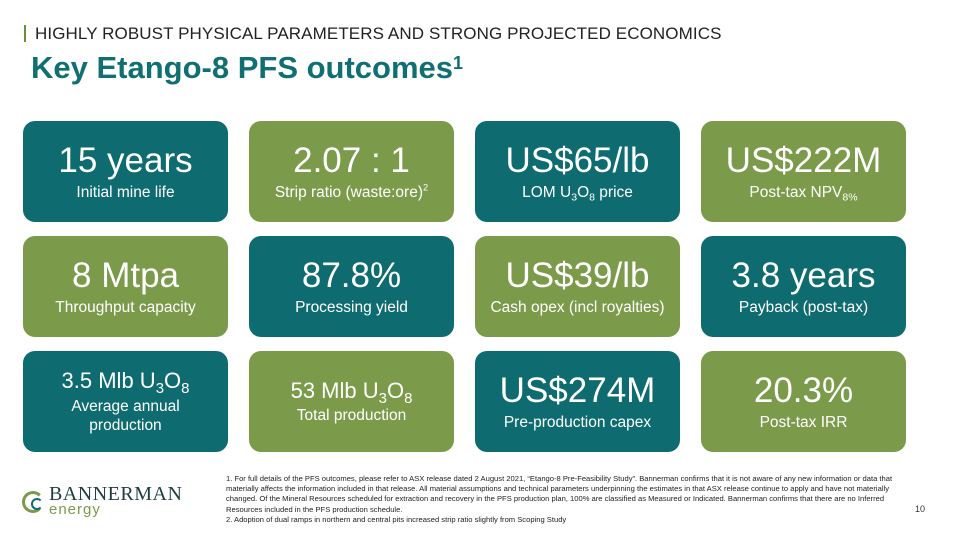  What do you see at coordinates (125, 160) in the screenshot?
I see `card-value: 15 years` at bounding box center [125, 160].